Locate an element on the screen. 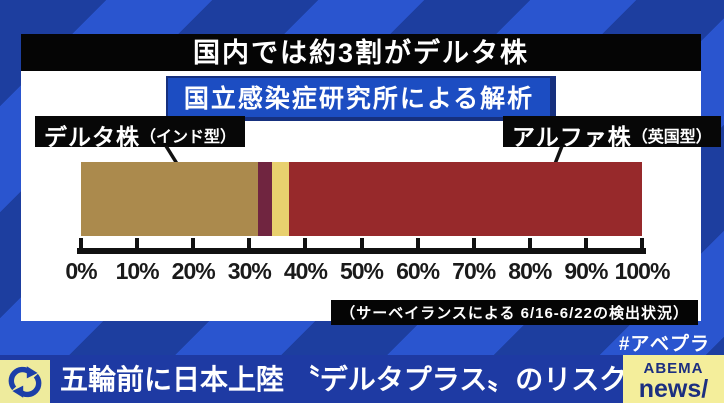  chart-title-banner: 国内では約3割がデルタ株 is located at coordinates (361, 52).